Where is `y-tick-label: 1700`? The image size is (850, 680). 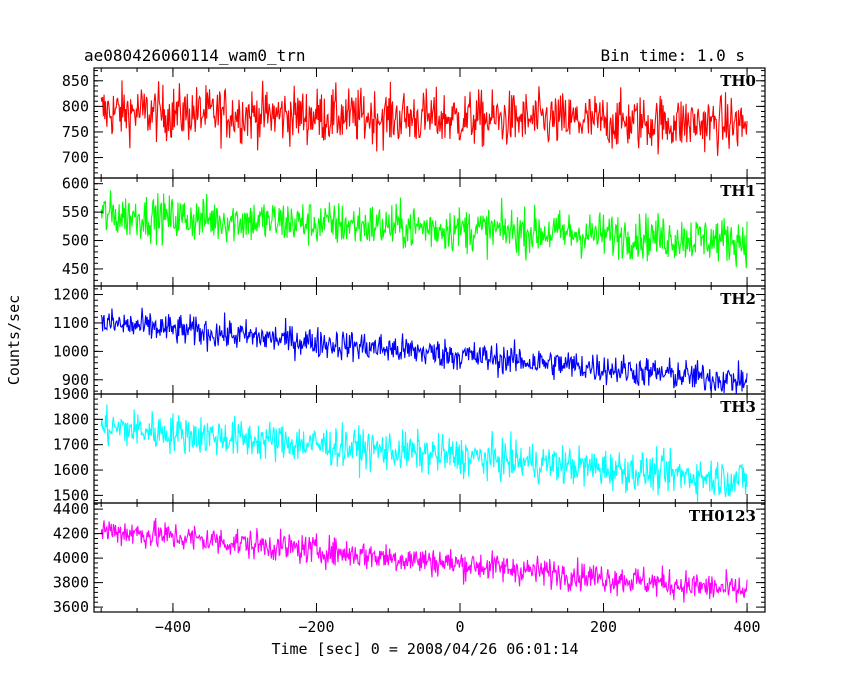
y-tick-label: 1700 is located at coordinates (71, 445).